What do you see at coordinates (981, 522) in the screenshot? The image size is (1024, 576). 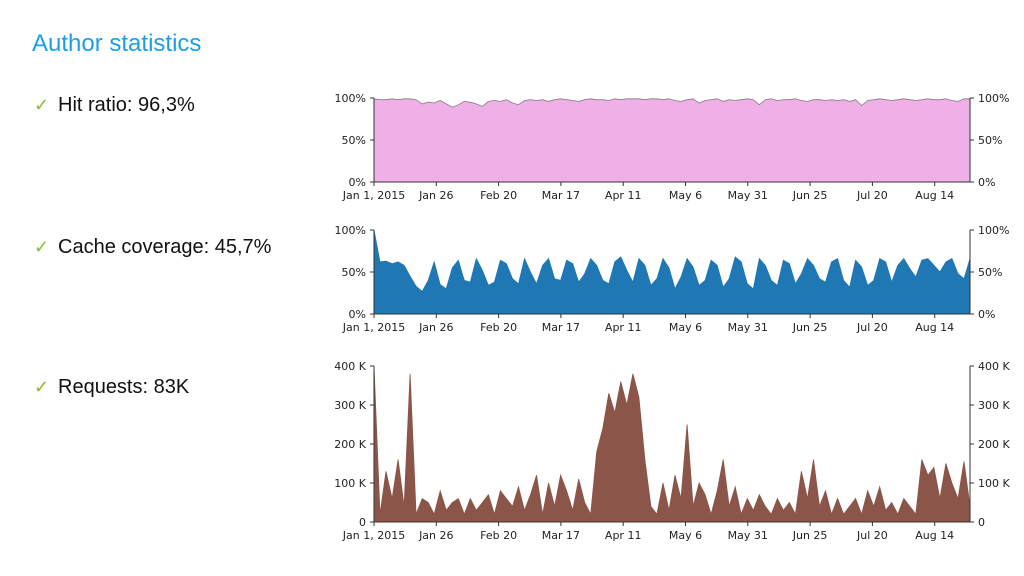 I see `y-tick-label-right: 0` at bounding box center [981, 522].